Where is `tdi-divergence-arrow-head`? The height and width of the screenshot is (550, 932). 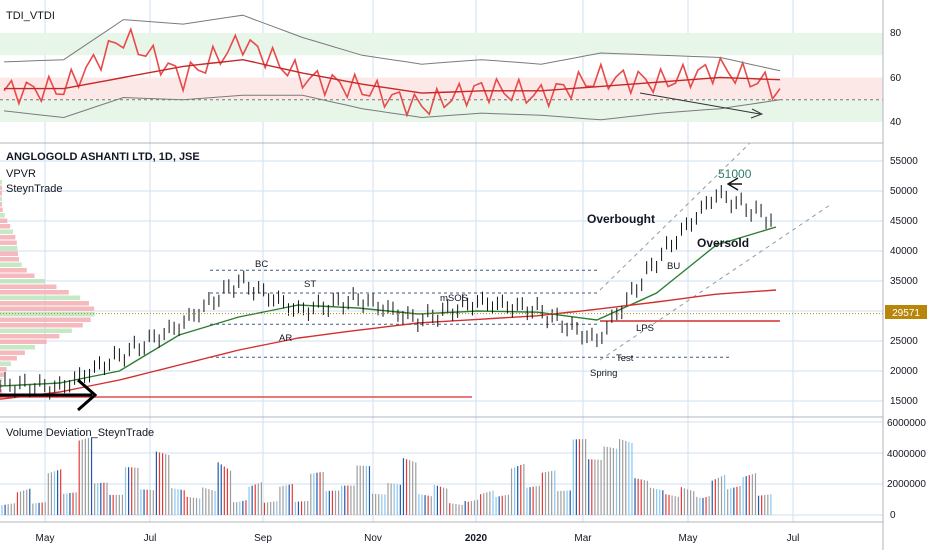
tdi-divergence-arrow-head is located at coordinates (757, 113).